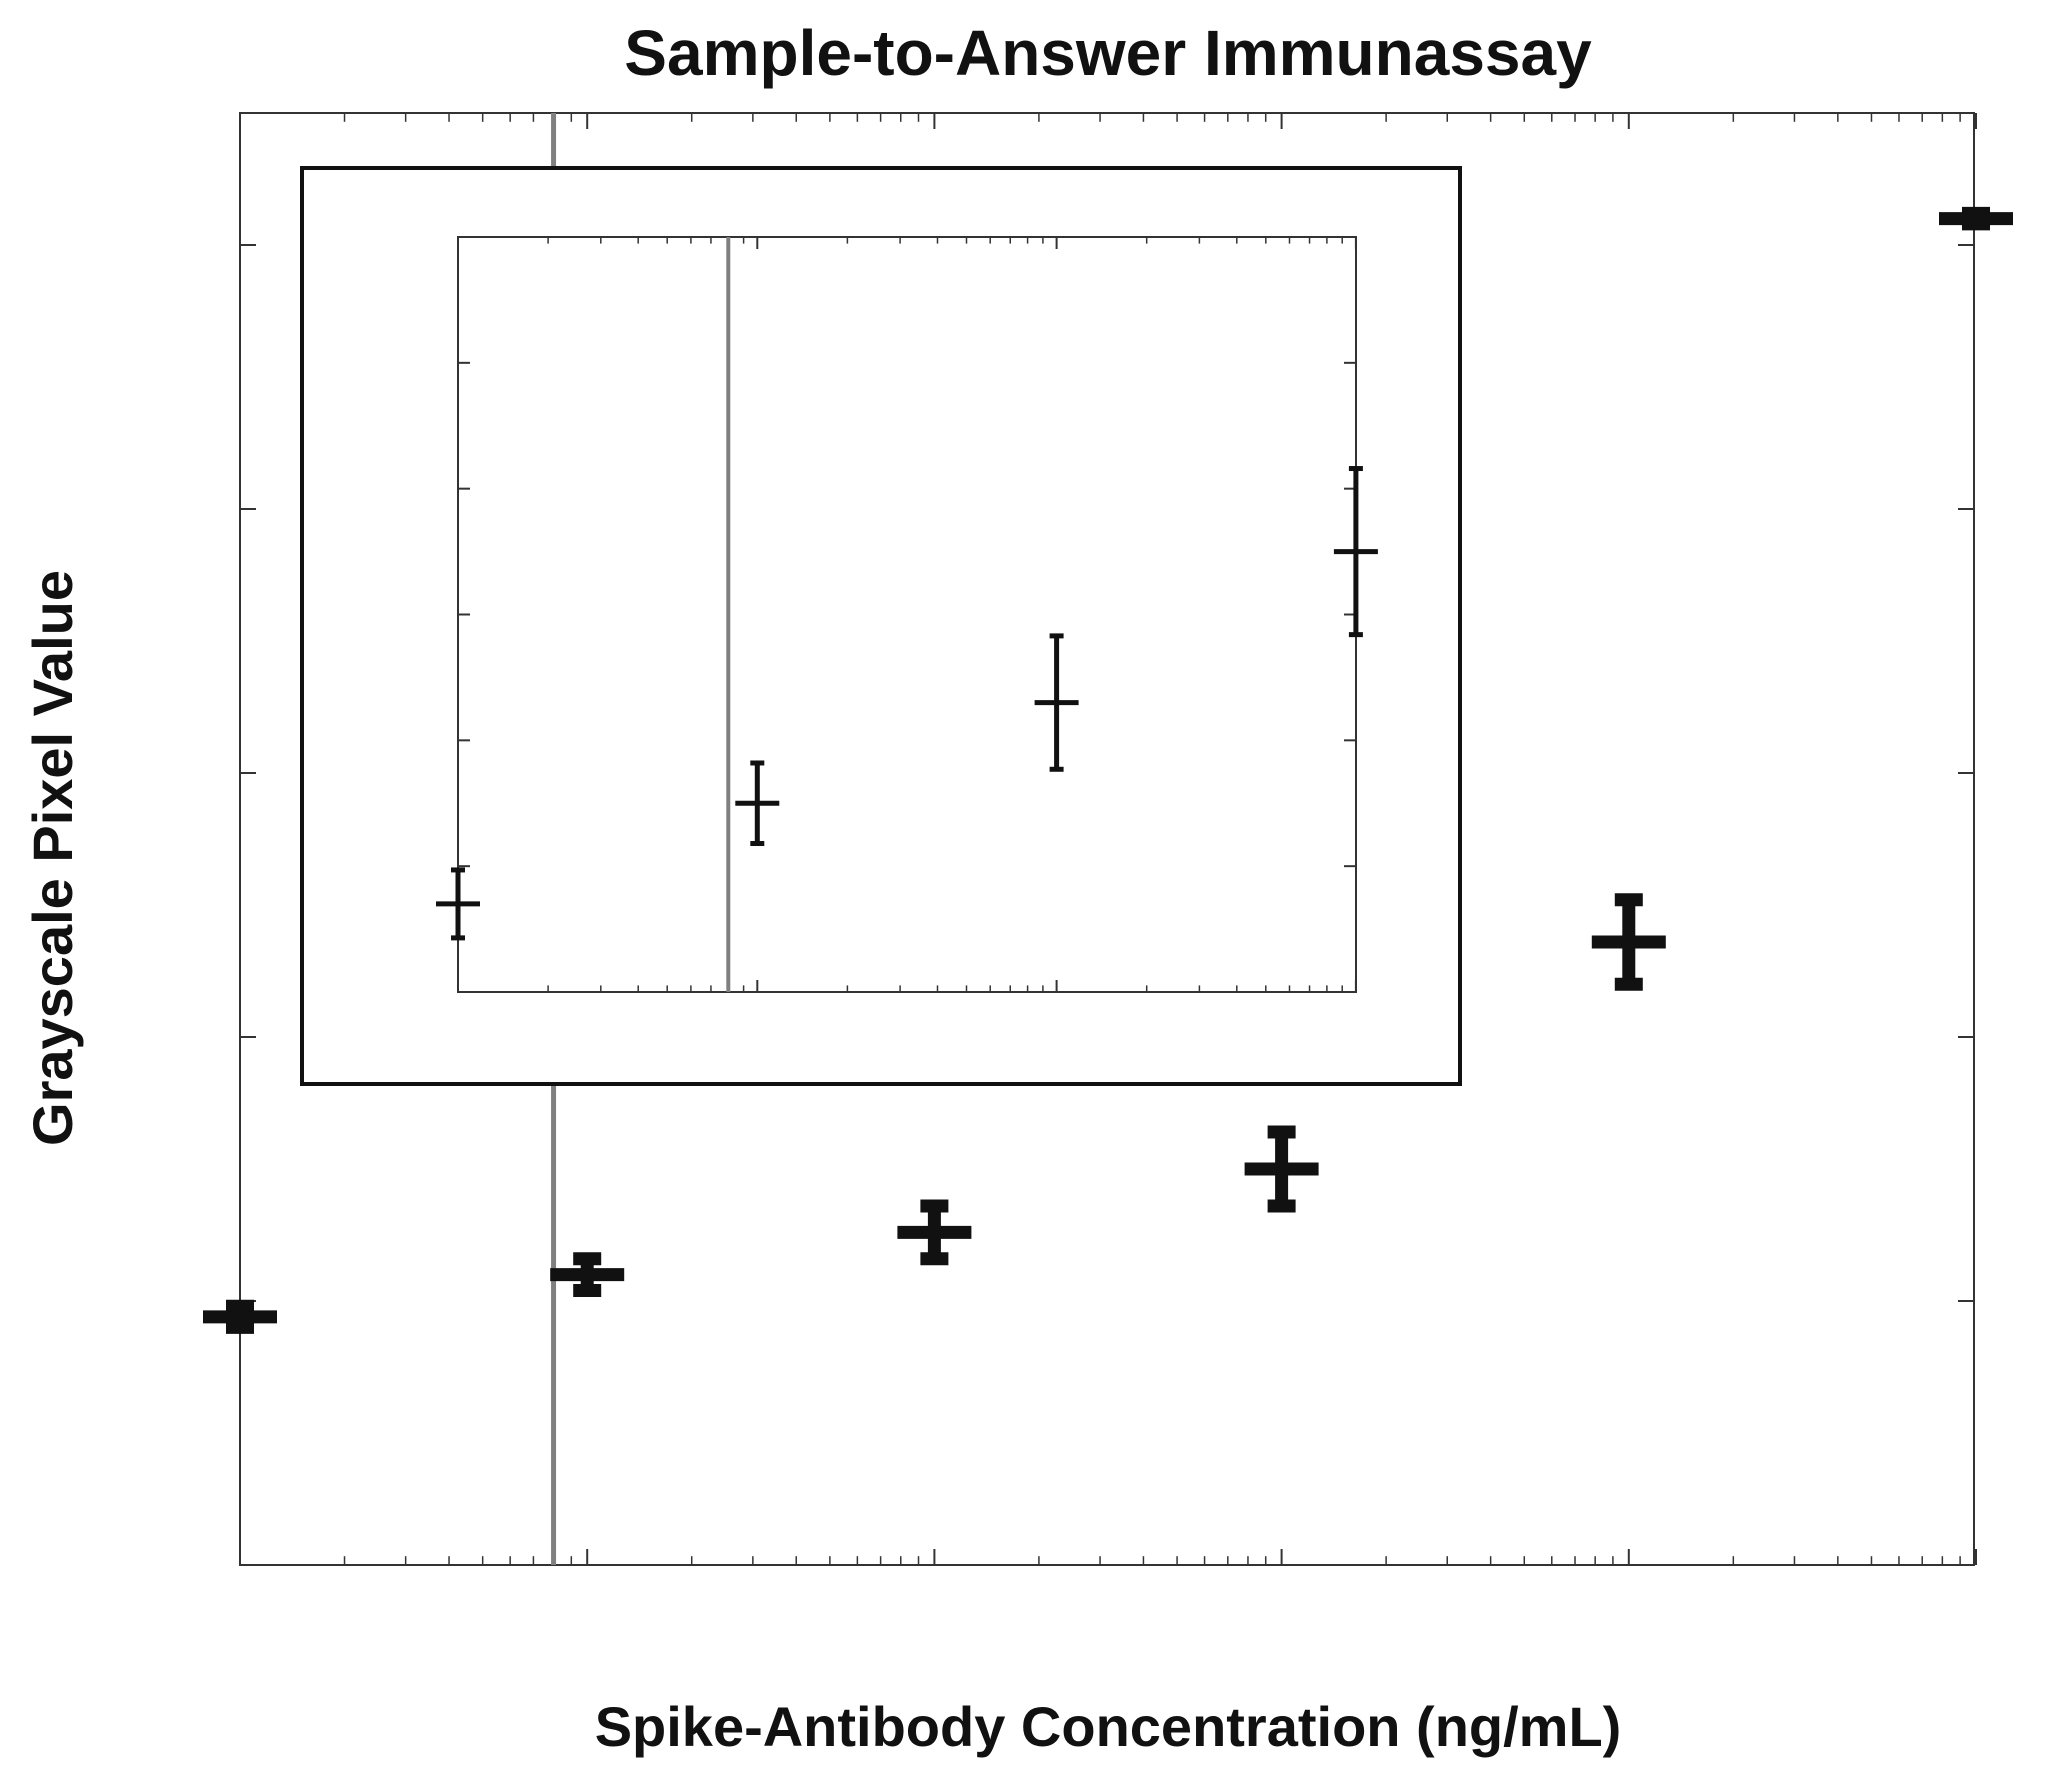  I want to click on y-axis-label: Grayscale Pixel Value, so click(52, 858).